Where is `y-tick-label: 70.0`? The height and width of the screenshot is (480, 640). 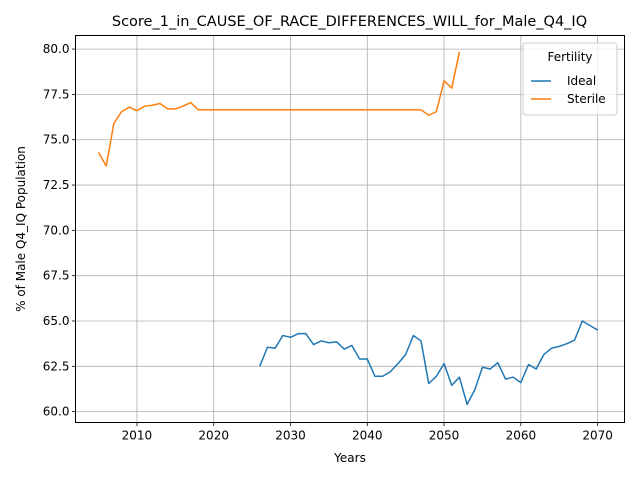
y-tick-label: 70.0 is located at coordinates (56, 230).